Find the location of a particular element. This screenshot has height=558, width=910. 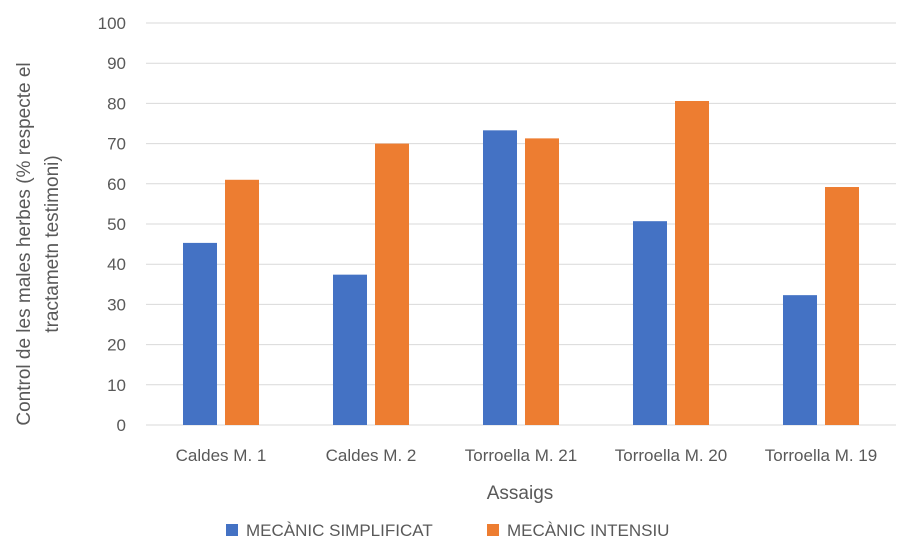

x-category-label: Caldes M. 2 is located at coordinates (371, 455).